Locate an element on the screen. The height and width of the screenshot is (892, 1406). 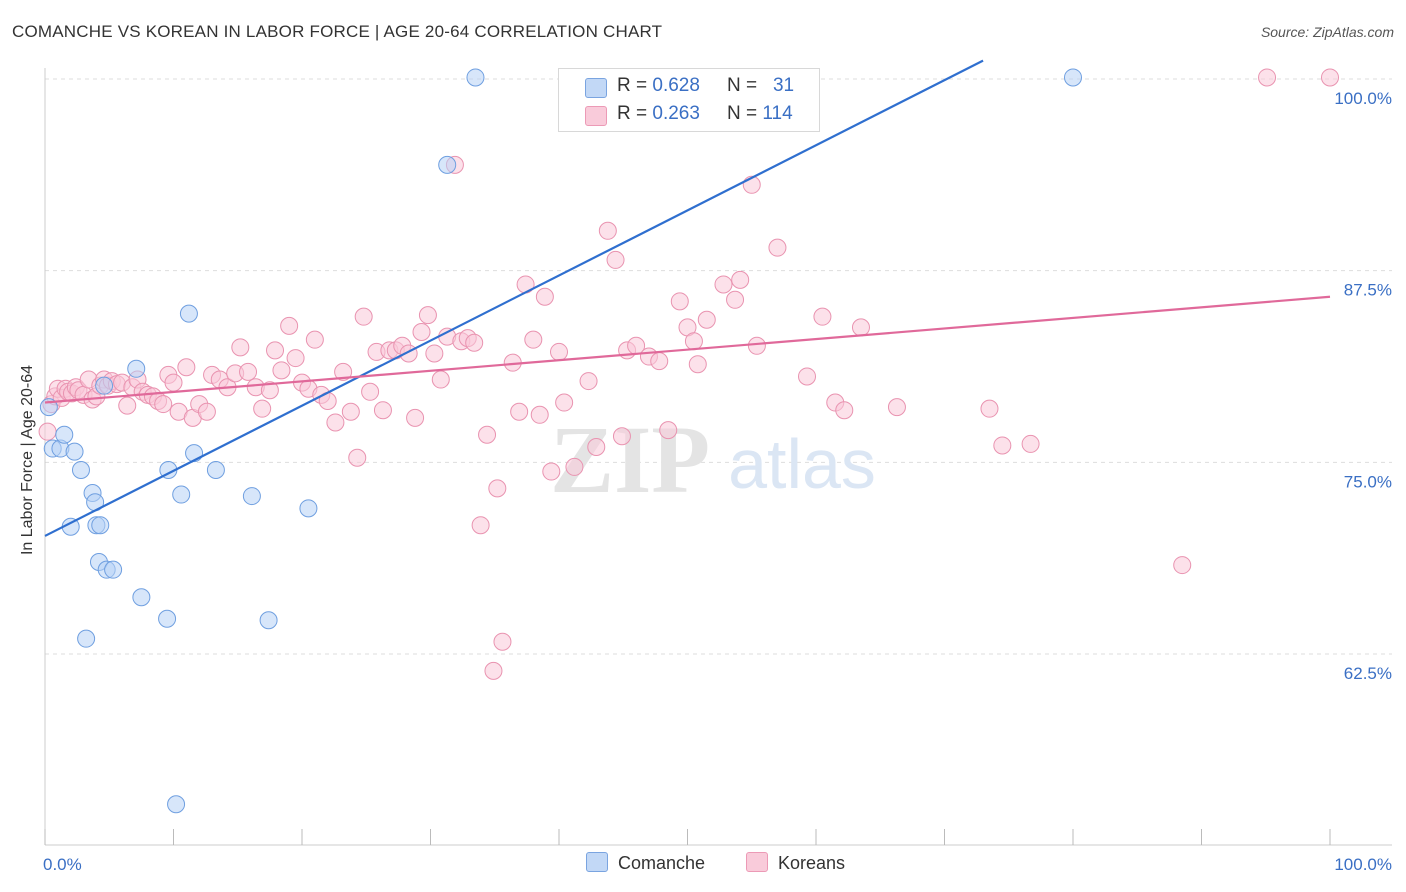
legend-r-koreans: R = 0.263 is located at coordinates (658, 114).